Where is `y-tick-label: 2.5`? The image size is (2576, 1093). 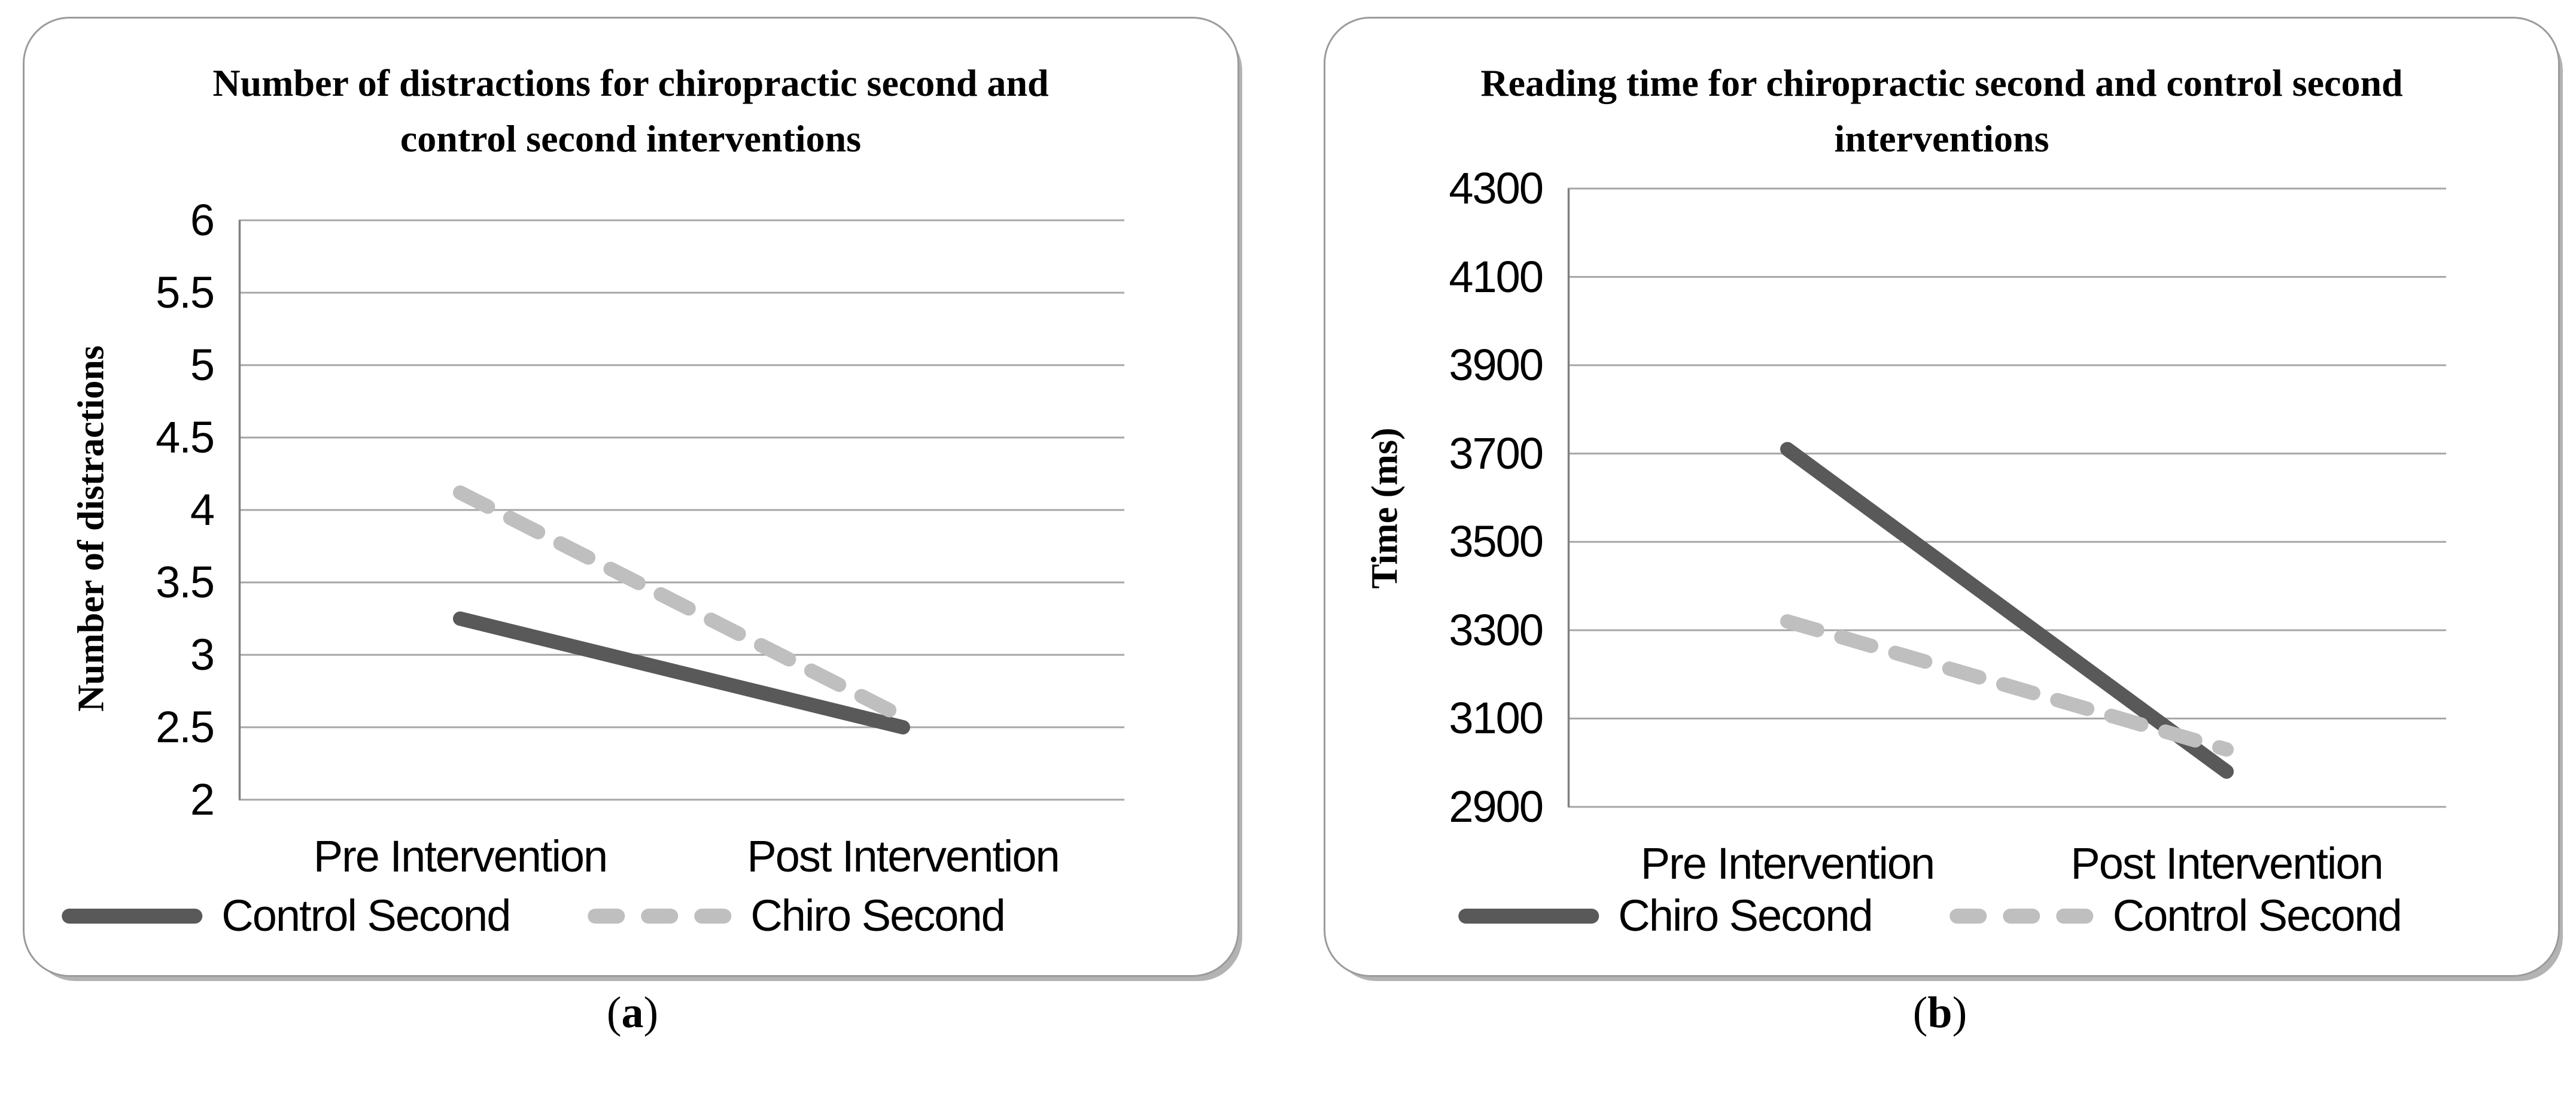
y-tick-label: 2.5 is located at coordinates (185, 727).